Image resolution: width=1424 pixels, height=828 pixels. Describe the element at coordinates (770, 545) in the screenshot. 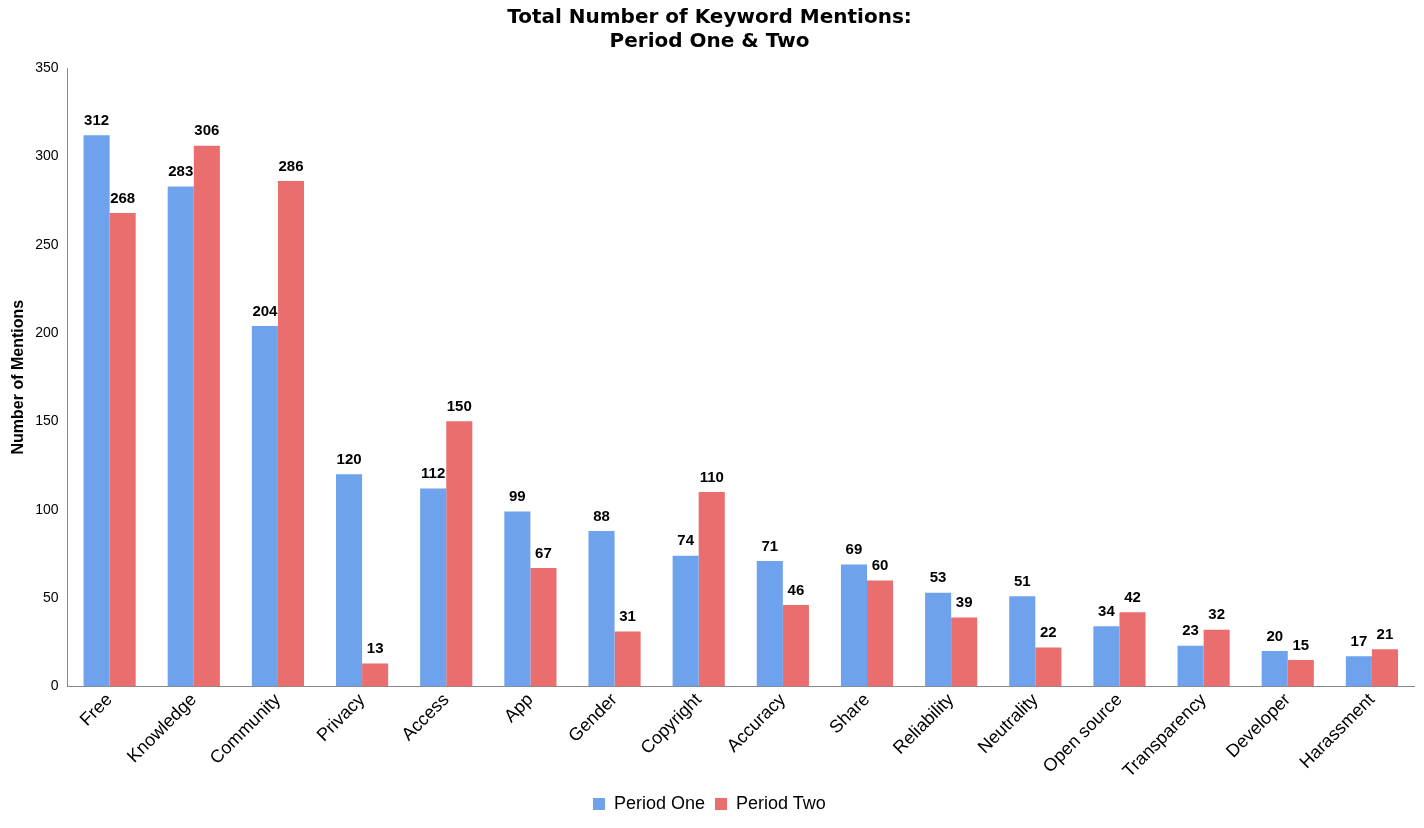

I see `data-label: 71` at that location.